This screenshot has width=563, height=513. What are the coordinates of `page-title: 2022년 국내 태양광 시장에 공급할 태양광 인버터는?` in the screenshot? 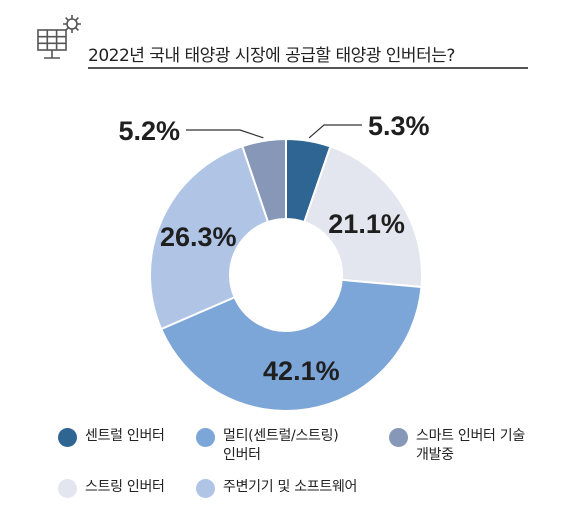 It's located at (271, 56).